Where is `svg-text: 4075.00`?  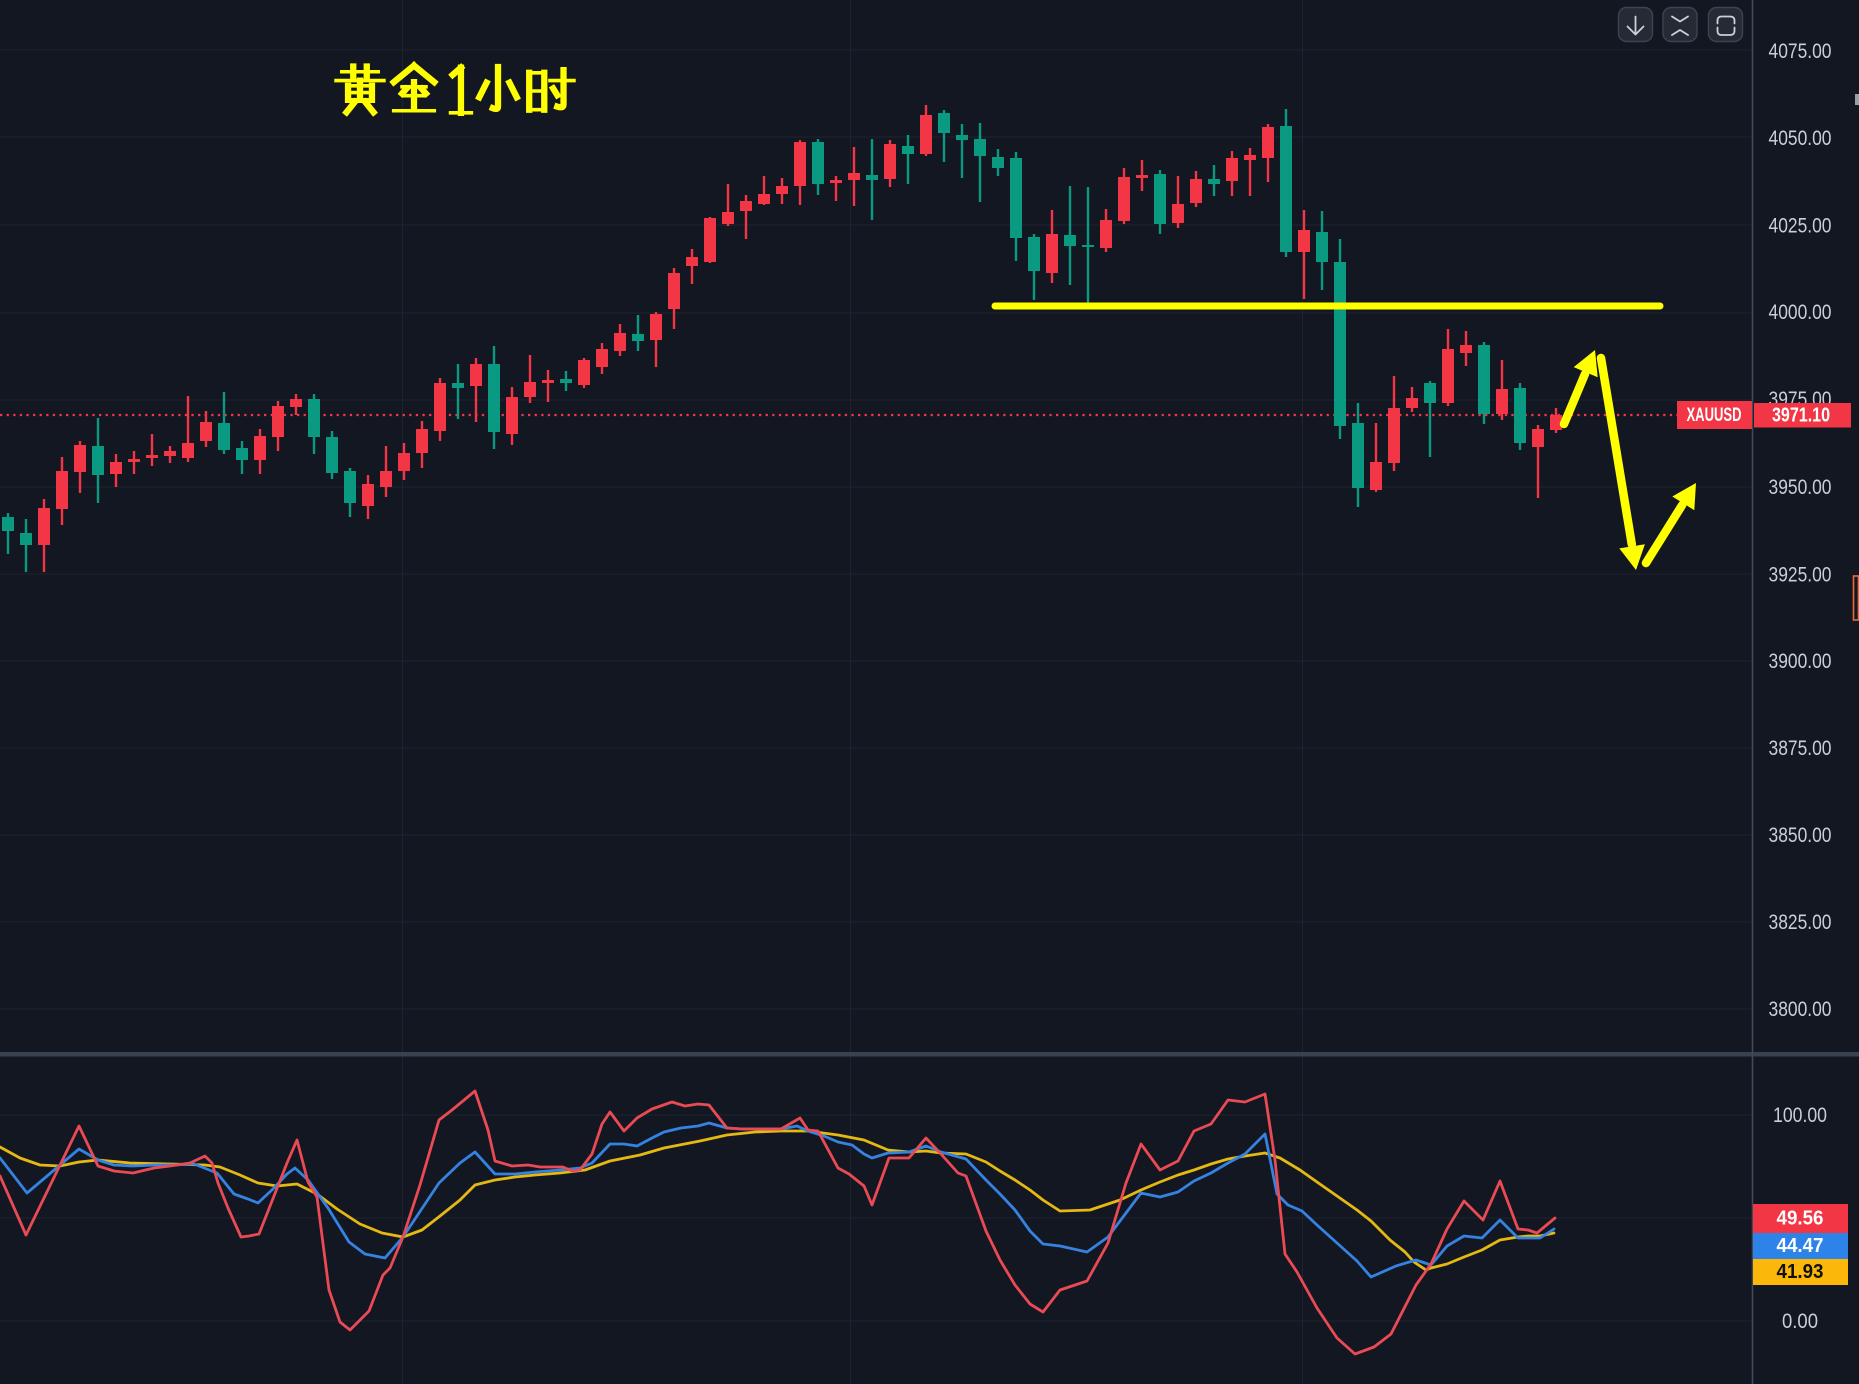 svg-text: 4075.00 is located at coordinates (1800, 51).